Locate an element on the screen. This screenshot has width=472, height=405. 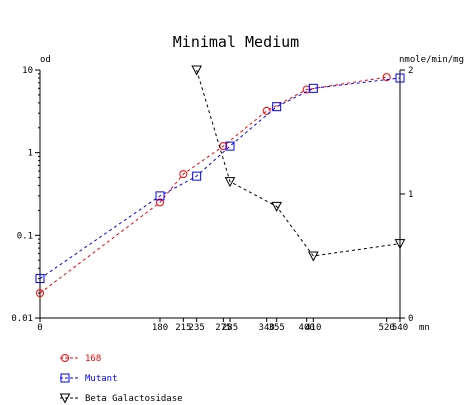
y-axis-left-label: od is located at coordinates (45, 60).